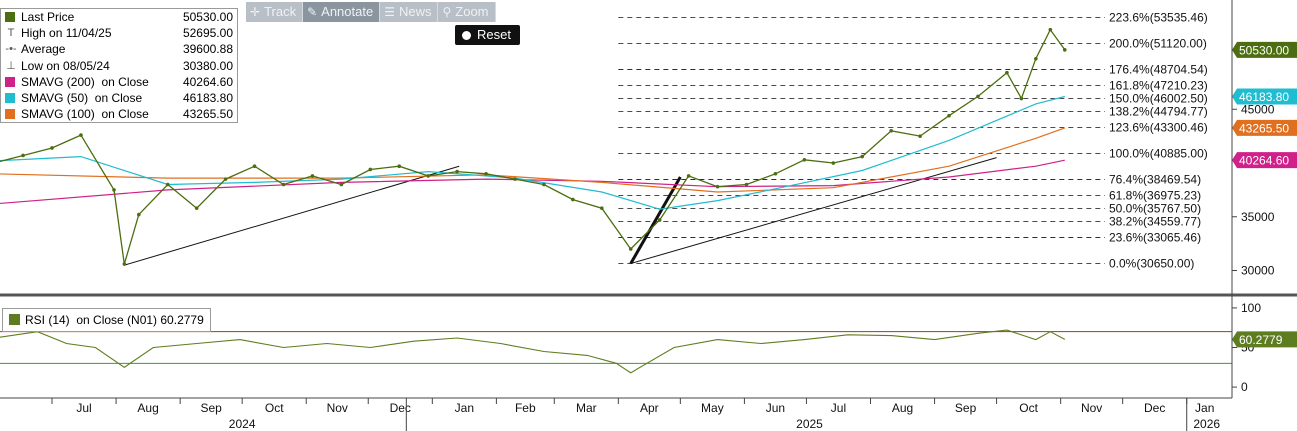 The width and height of the screenshot is (1297, 431). Describe the element at coordinates (1264, 50) in the screenshot. I see `value-tag-label: 50530.00` at that location.